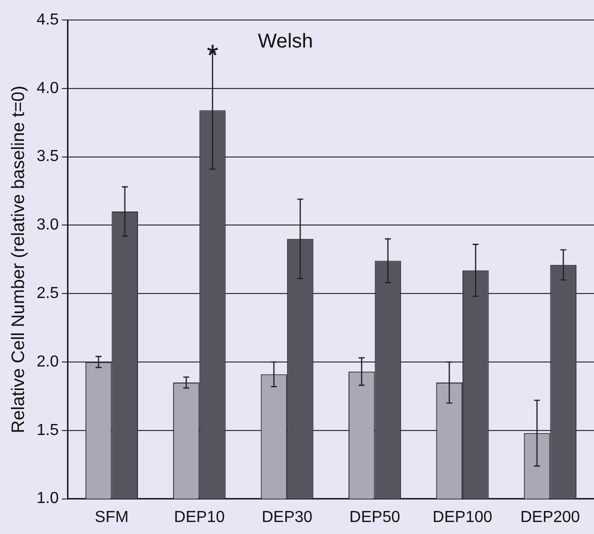 This screenshot has height=534, width=594. What do you see at coordinates (18, 260) in the screenshot?
I see `y-axis-title: Relative Cell Number (relative baseline t=0)` at bounding box center [18, 260].